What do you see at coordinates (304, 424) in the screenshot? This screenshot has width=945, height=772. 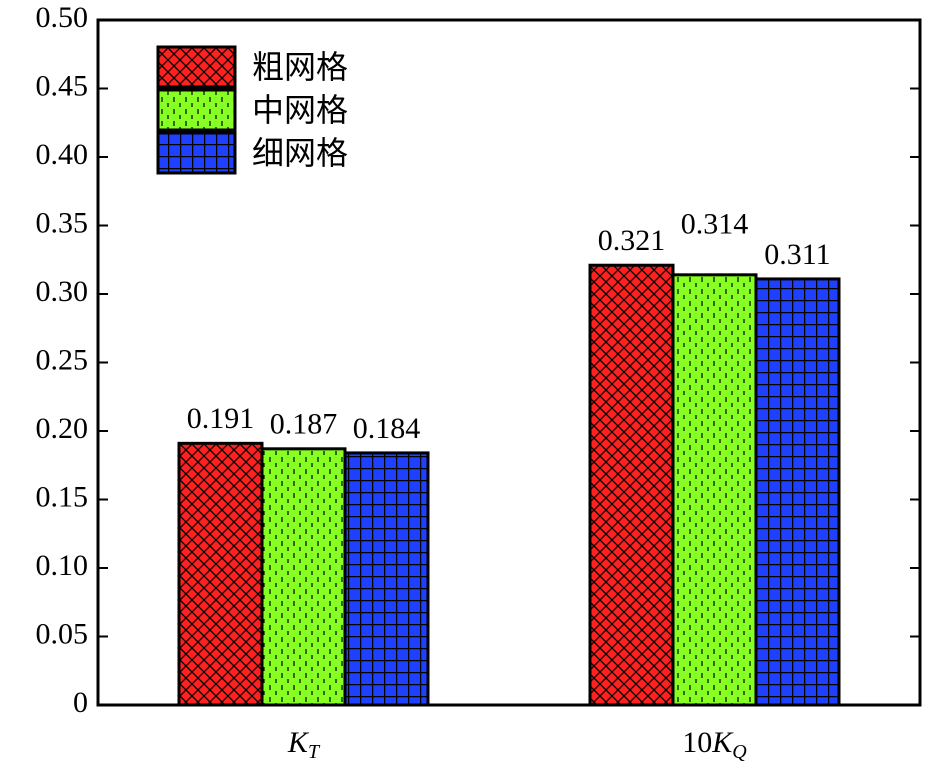 I see `value-label: 0.187` at bounding box center [304, 424].